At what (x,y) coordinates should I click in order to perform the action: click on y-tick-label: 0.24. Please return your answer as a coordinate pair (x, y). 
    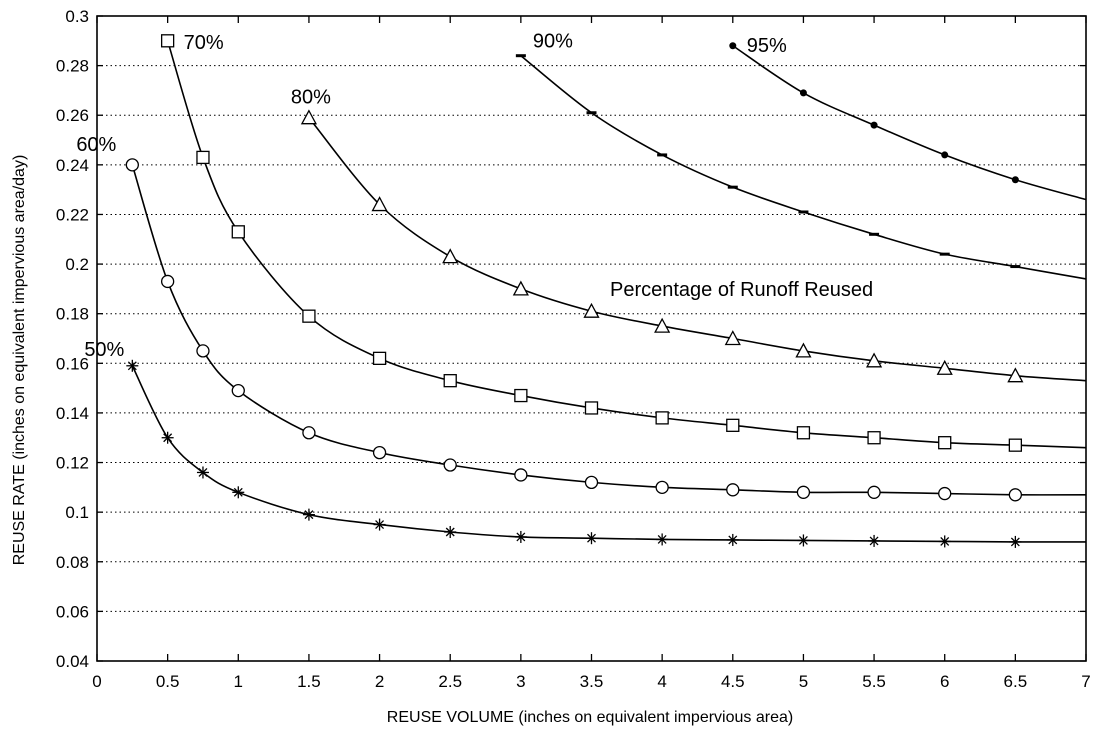
    Looking at the image, I should click on (72, 165).